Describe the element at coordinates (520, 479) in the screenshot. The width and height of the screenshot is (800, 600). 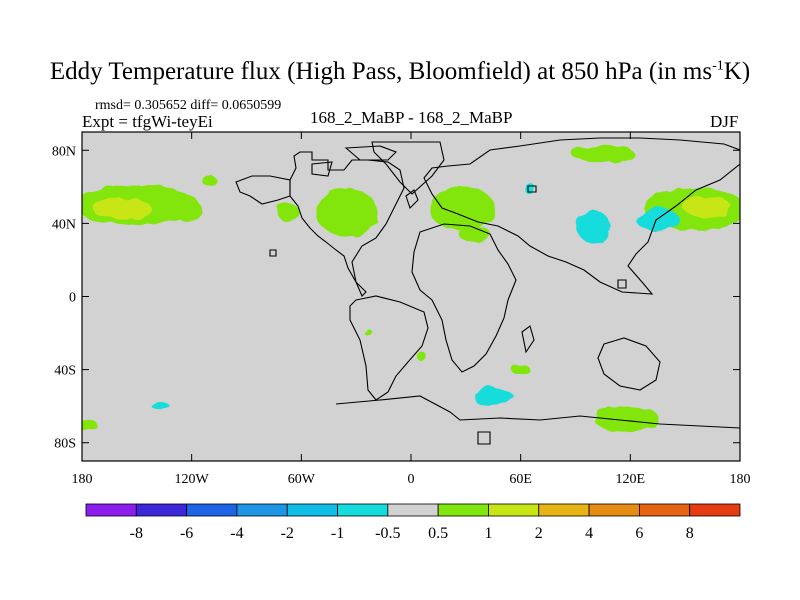
I see `x-tick-label-4: 60E` at that location.